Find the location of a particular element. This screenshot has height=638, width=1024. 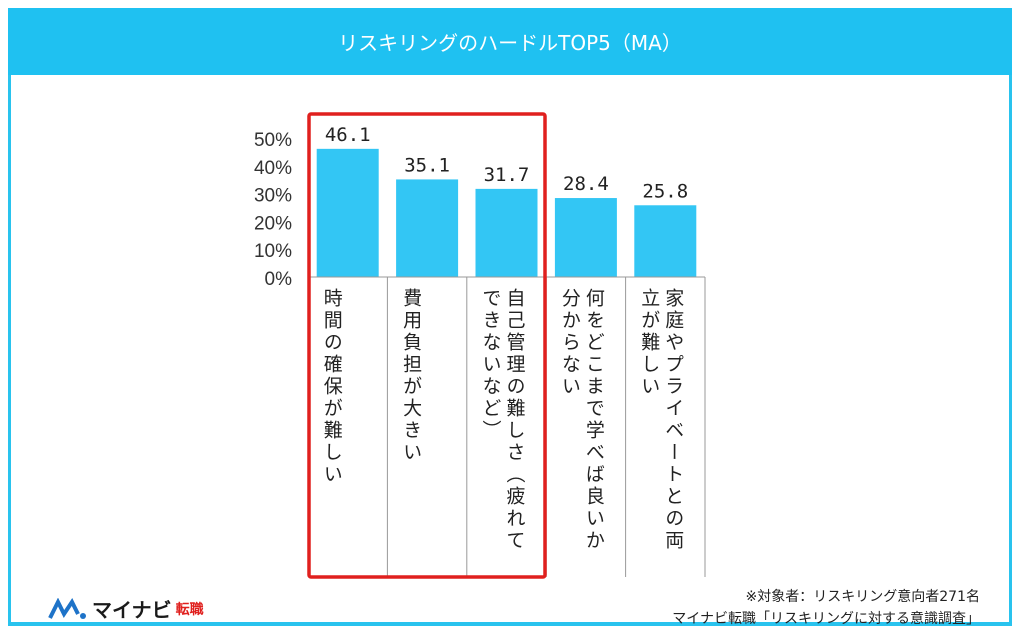

y-tick-label: 20% is located at coordinates (273, 223).